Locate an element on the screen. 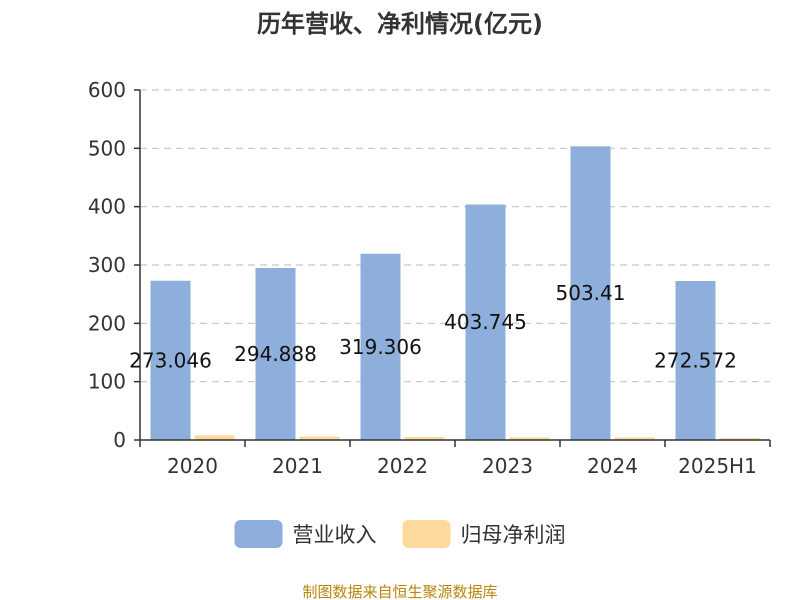 This screenshot has width=800, height=600. data-label: 272.572 is located at coordinates (695, 360).